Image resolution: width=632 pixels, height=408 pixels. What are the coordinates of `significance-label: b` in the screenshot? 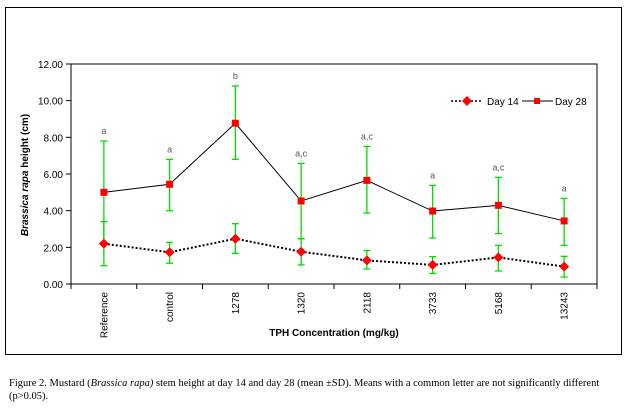 It's located at (235, 76).